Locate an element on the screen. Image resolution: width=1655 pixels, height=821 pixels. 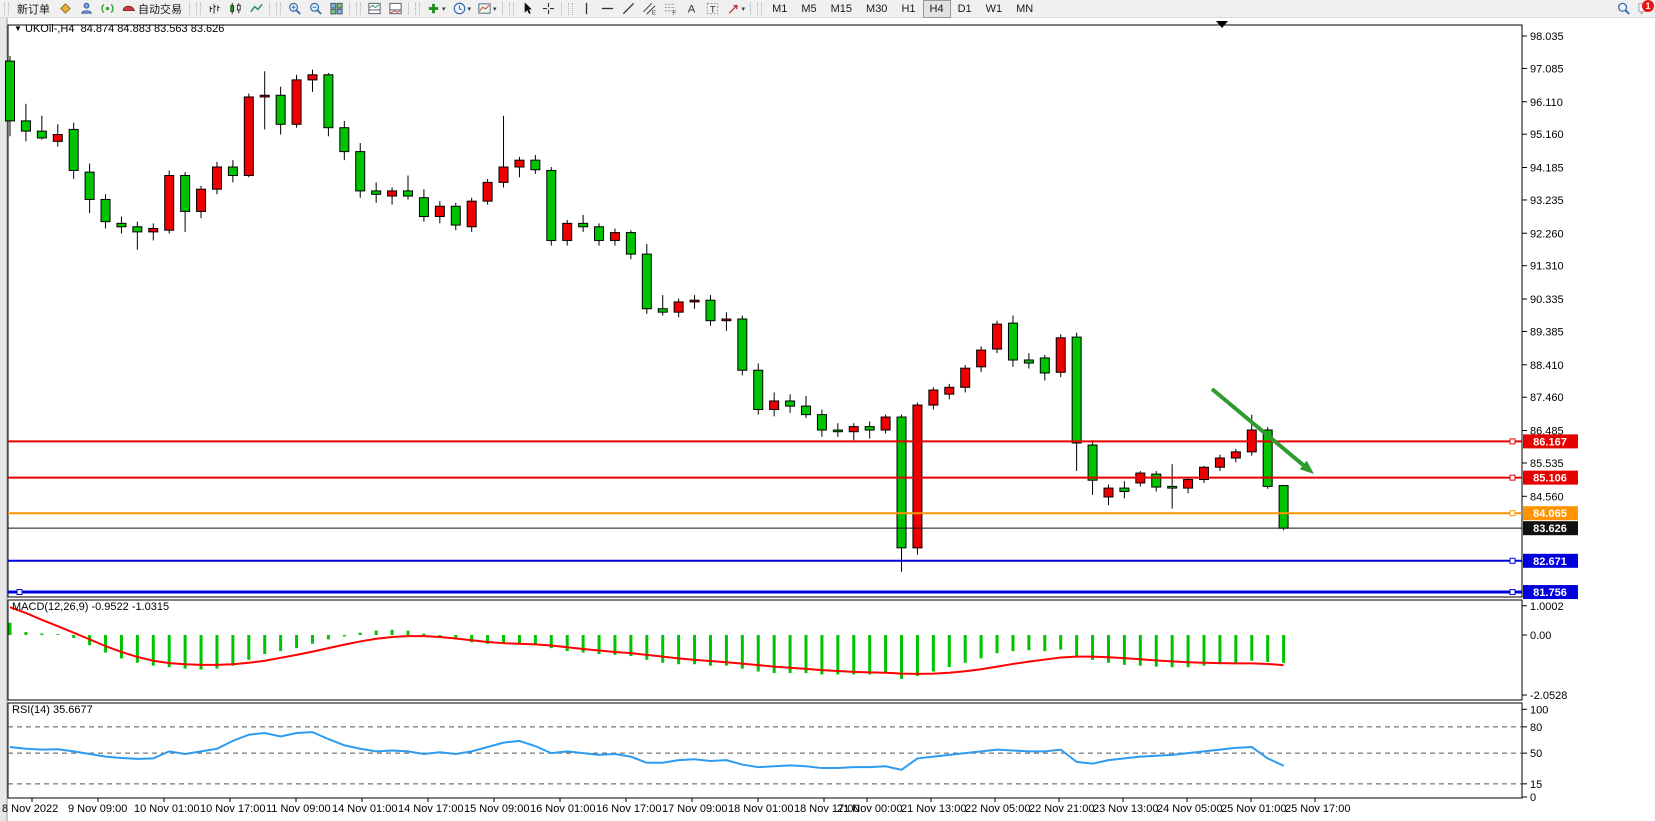
timeframe-label: D1 is located at coordinates (964, 8).